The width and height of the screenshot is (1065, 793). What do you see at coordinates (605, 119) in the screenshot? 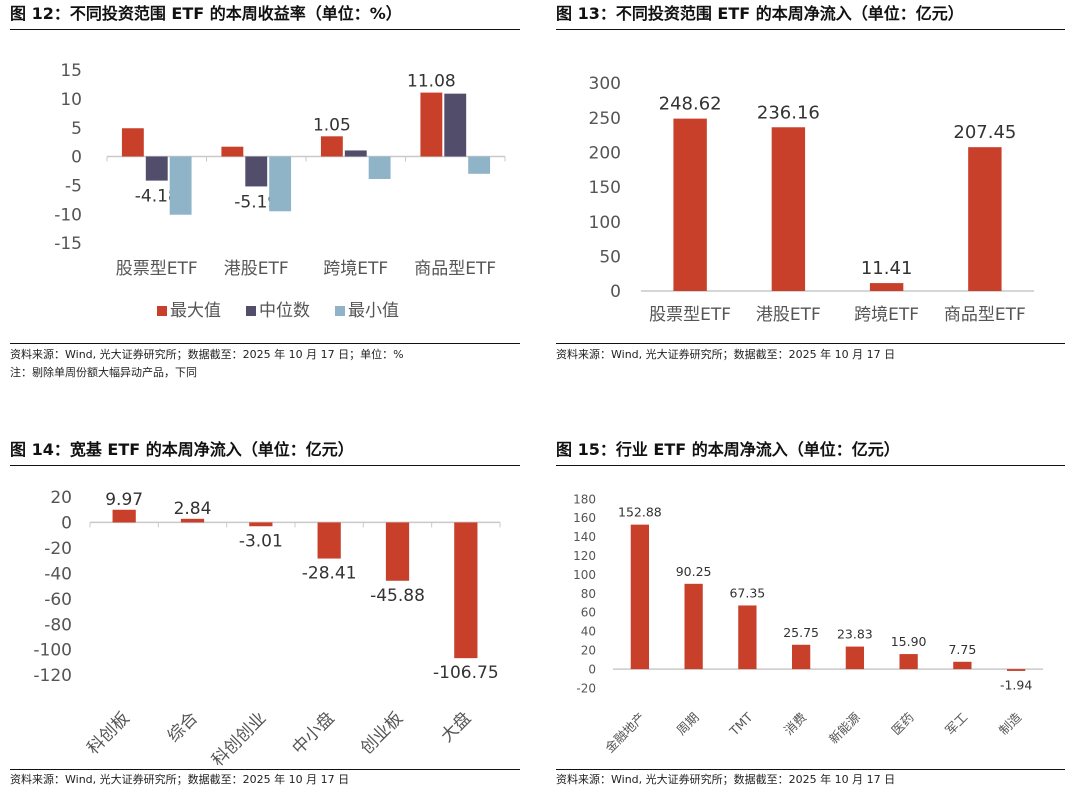
I see `y-tick-label: 250` at bounding box center [605, 119].